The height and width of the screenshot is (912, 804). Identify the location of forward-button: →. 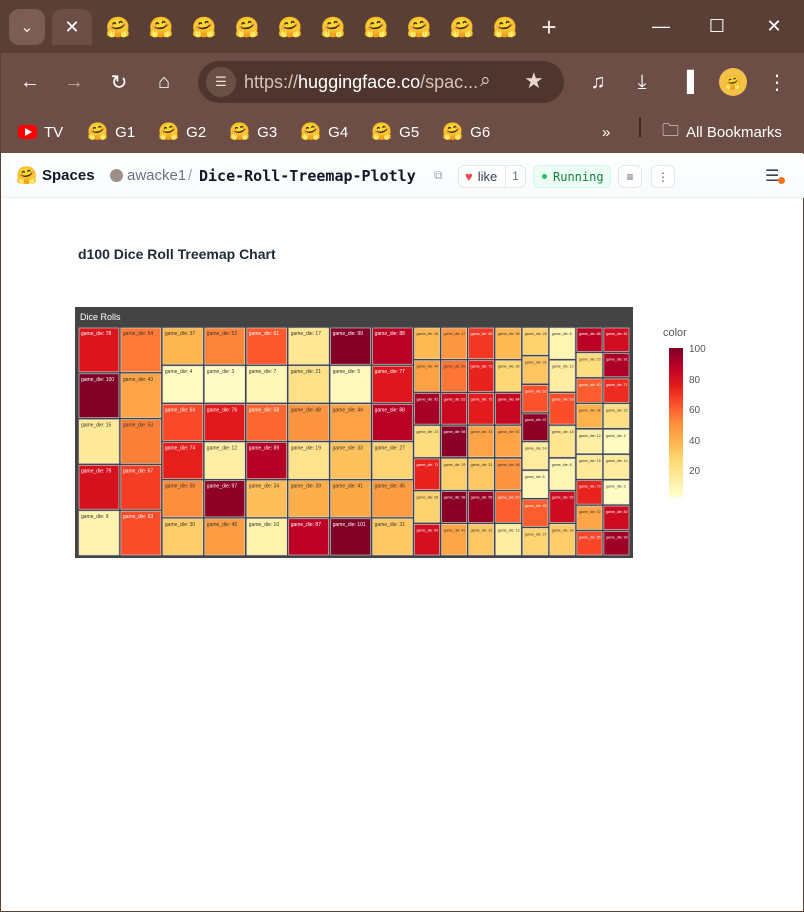
(74, 82).